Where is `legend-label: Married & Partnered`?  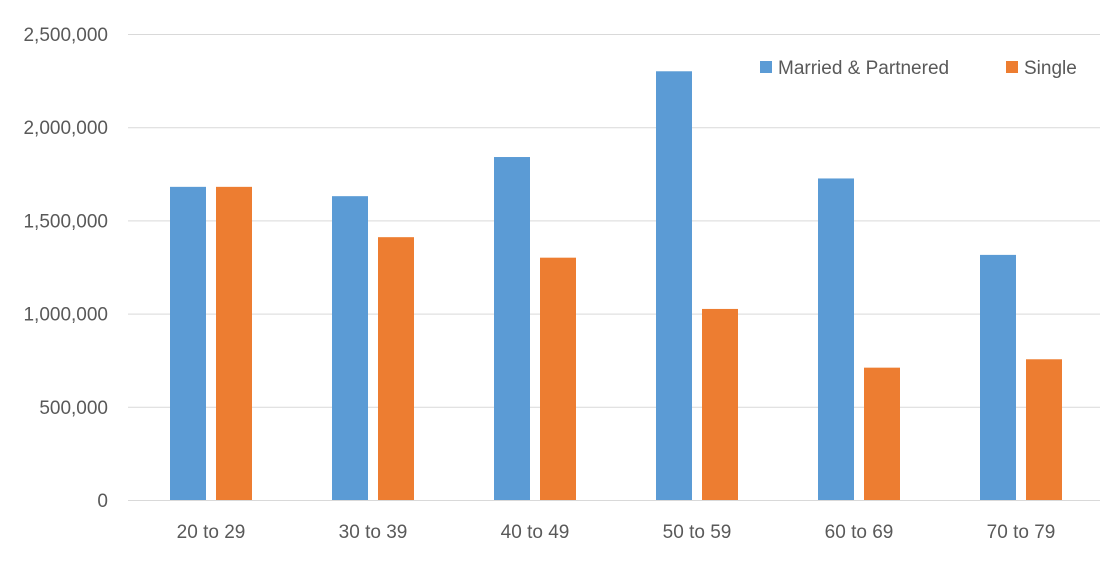
legend-label: Married & Partnered is located at coordinates (863, 68).